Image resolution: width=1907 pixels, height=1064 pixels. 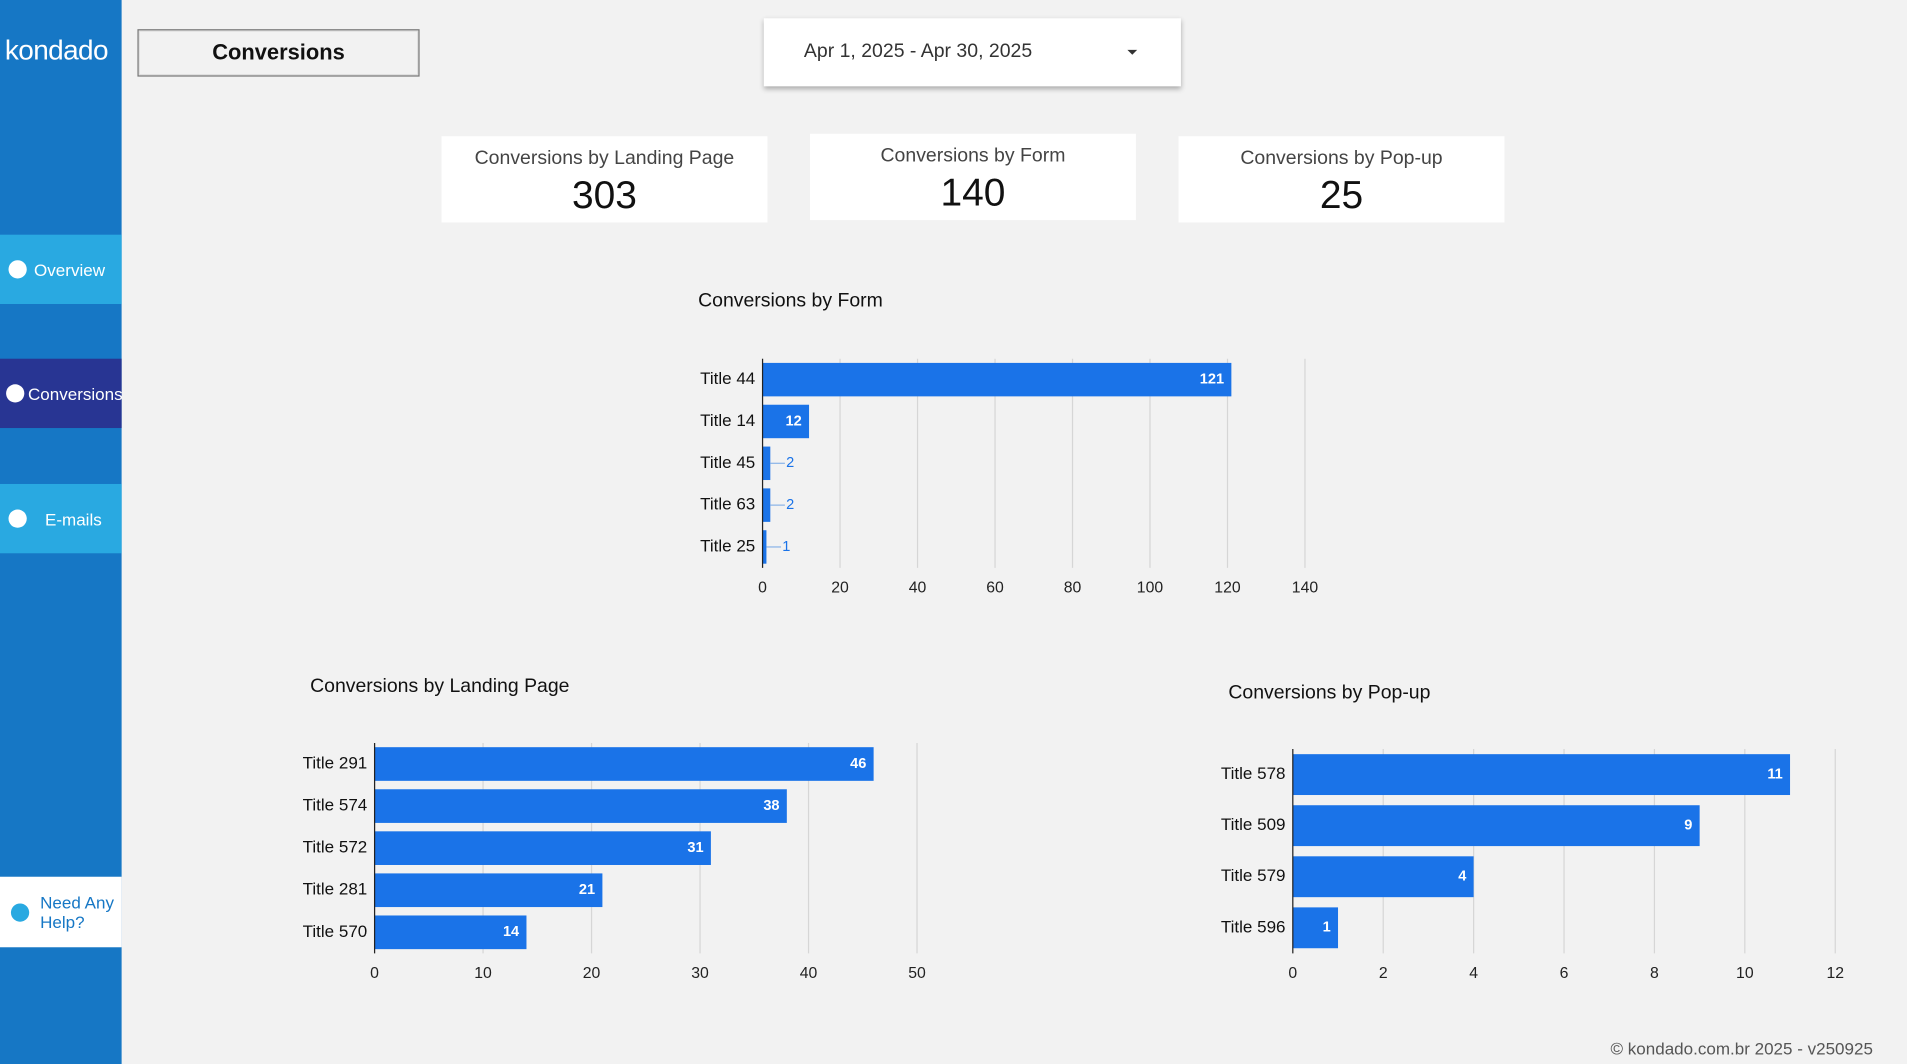 I want to click on kpi-card: Conversions by Landing Page 303, so click(x=604, y=179).